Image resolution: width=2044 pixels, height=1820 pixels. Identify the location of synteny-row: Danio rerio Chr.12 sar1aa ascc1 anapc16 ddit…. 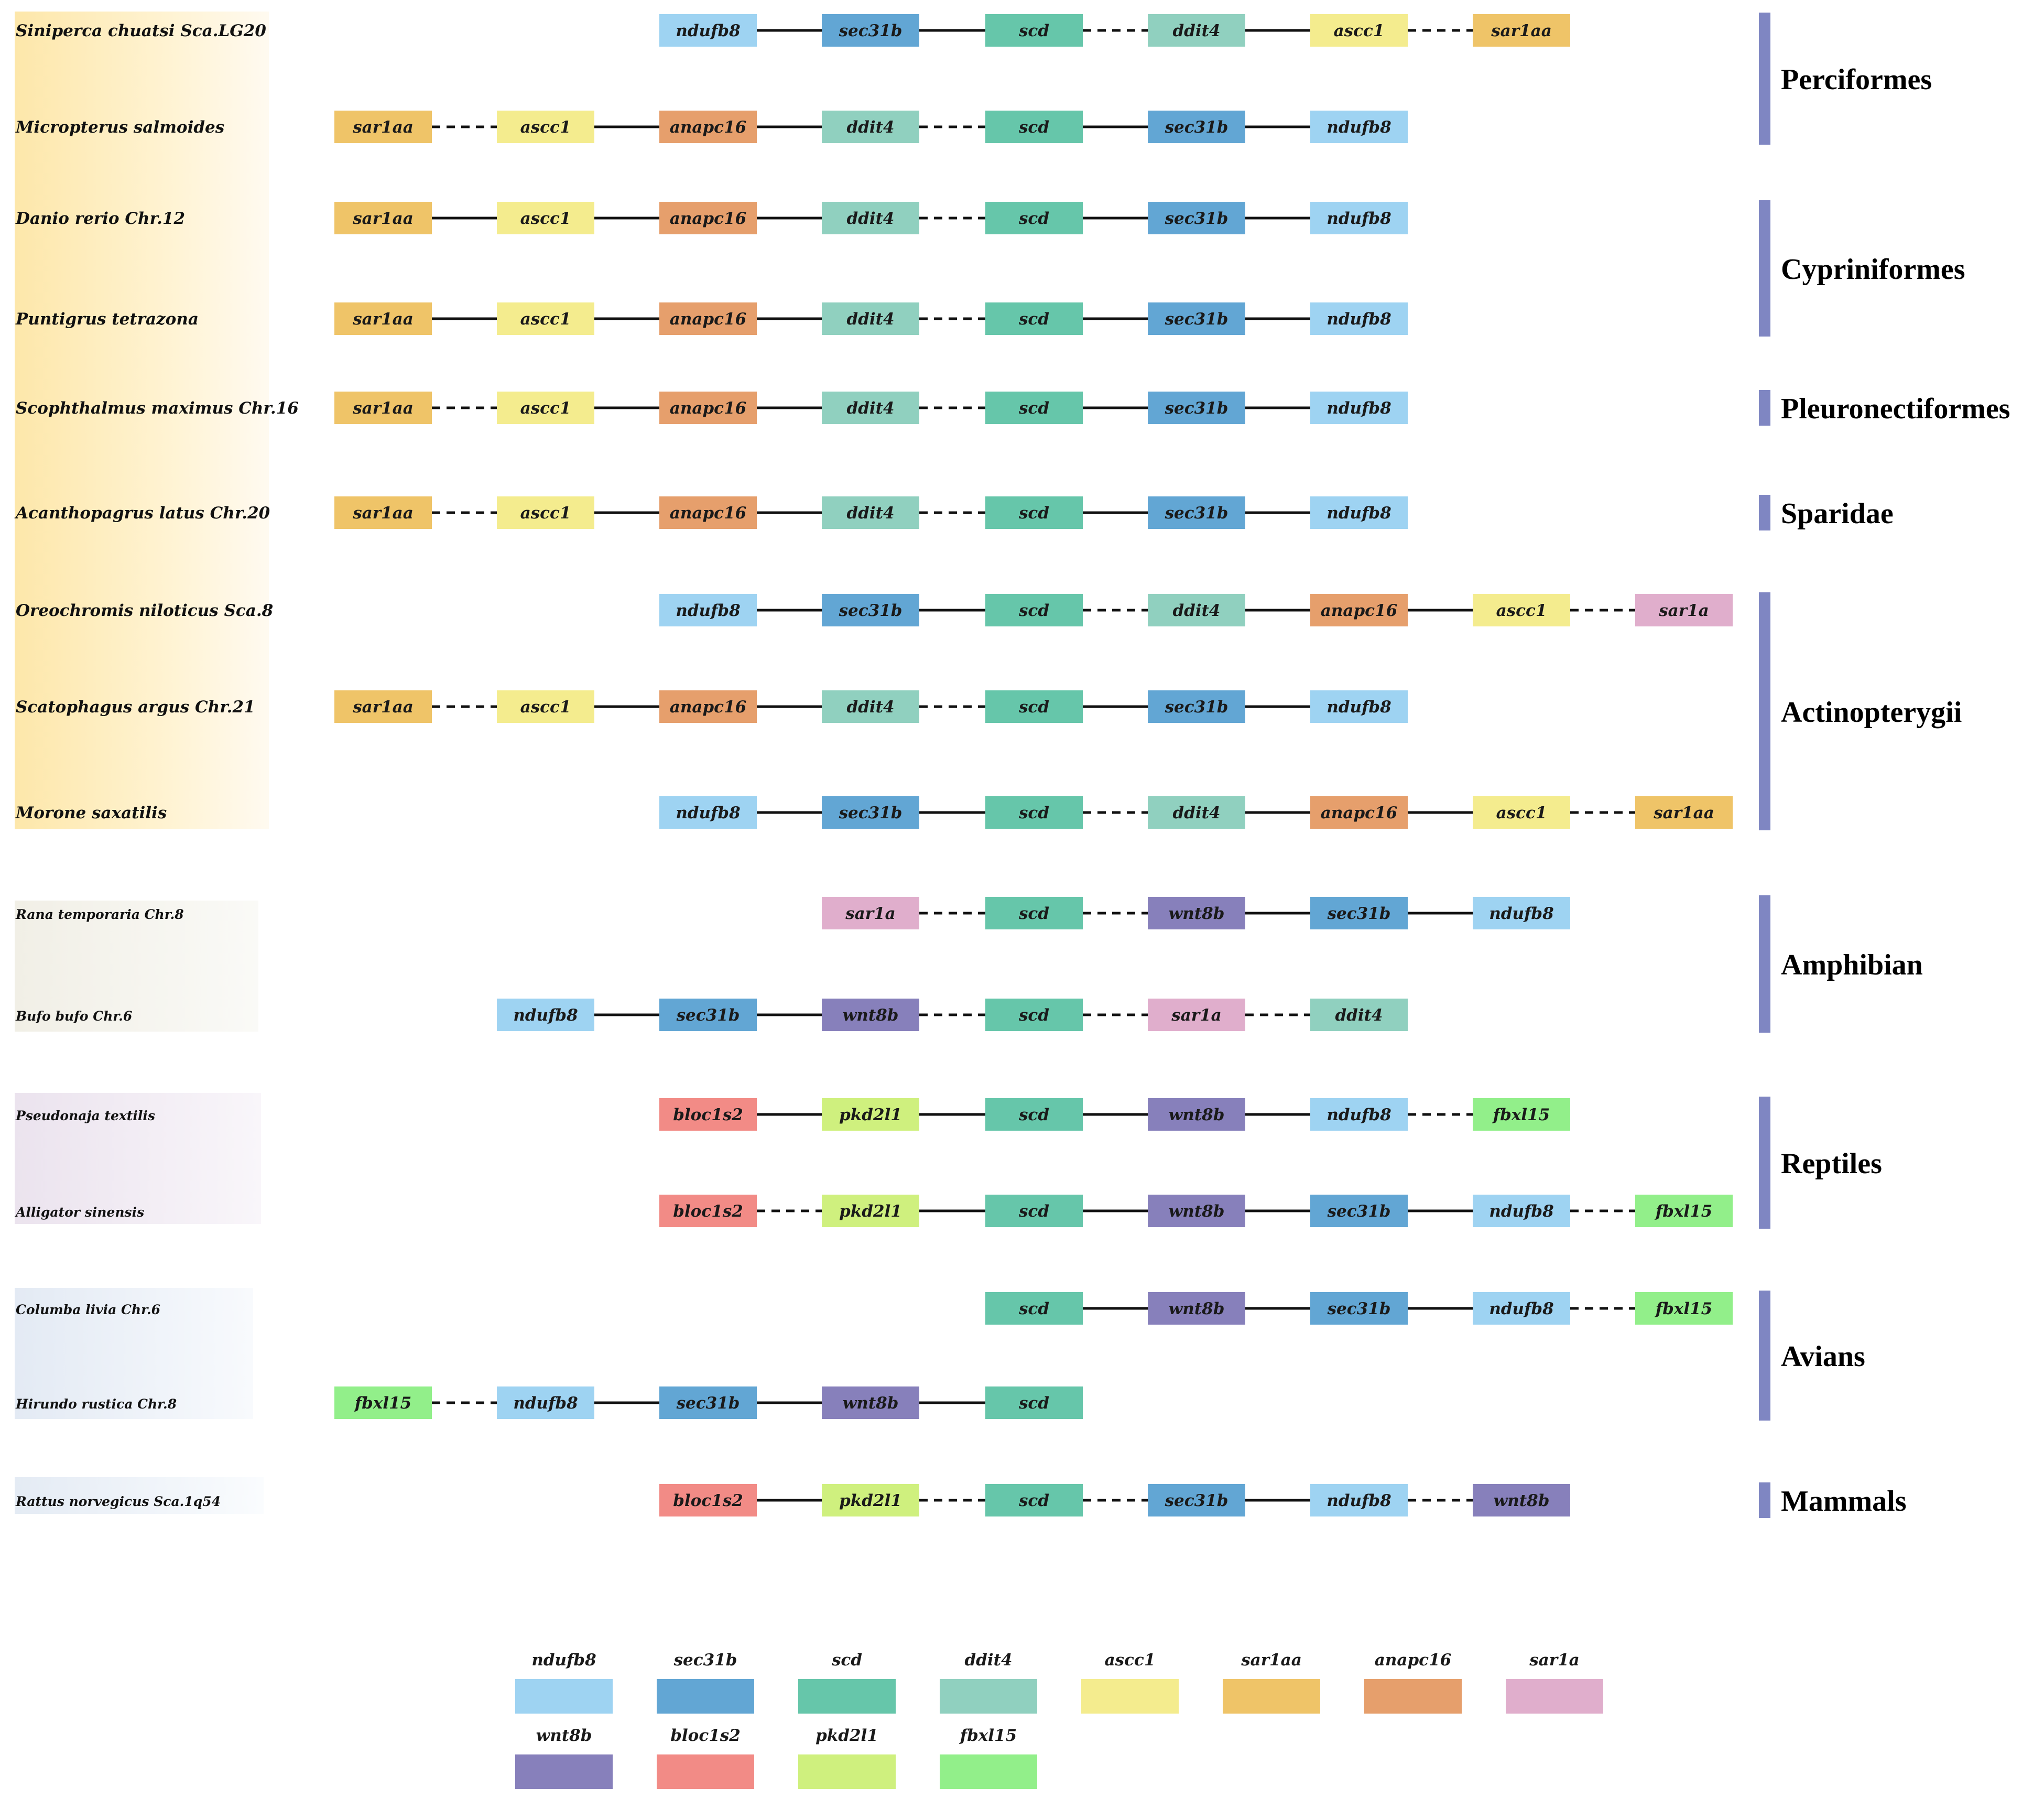
(711, 218).